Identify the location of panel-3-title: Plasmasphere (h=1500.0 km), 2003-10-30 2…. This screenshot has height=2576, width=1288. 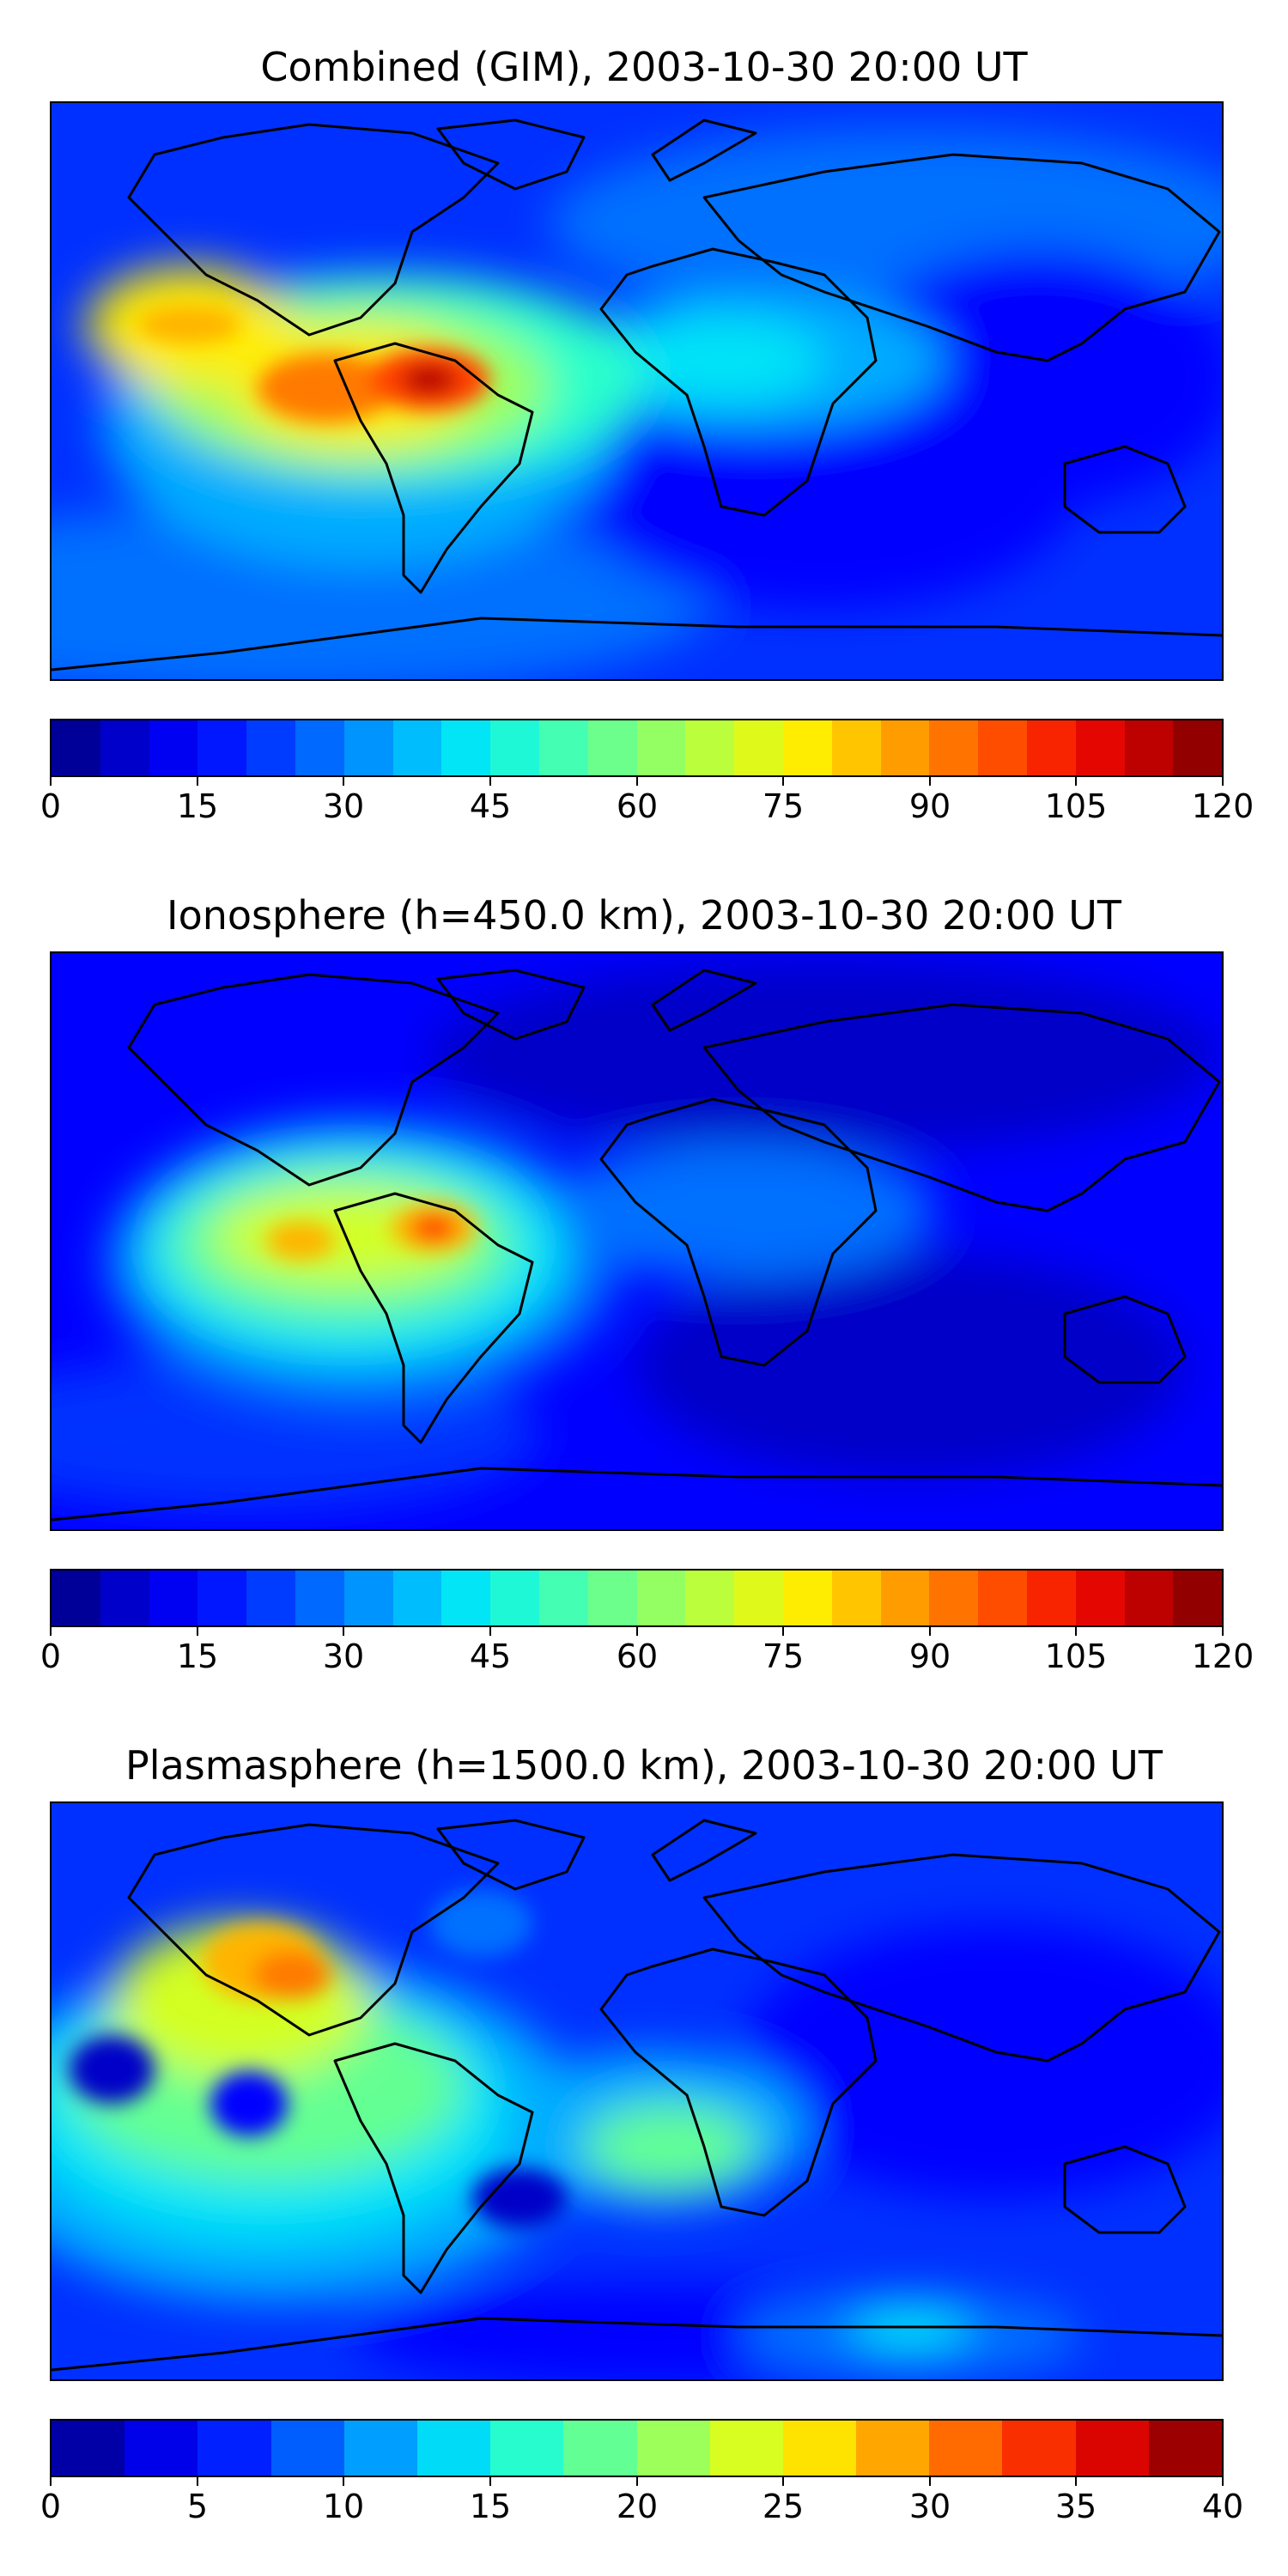
(644, 1765).